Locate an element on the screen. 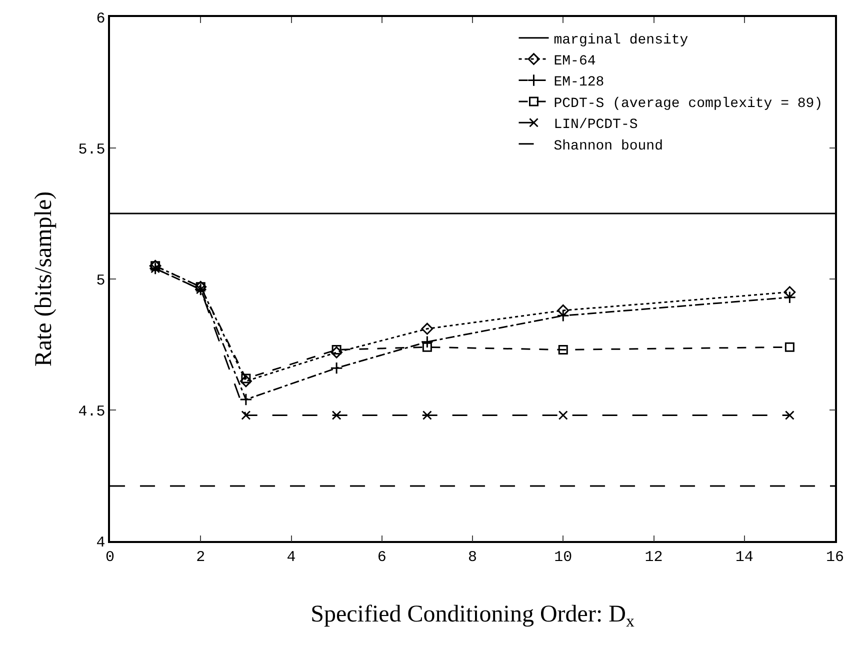 The image size is (854, 651). legend-label: EM-64 is located at coordinates (575, 62).